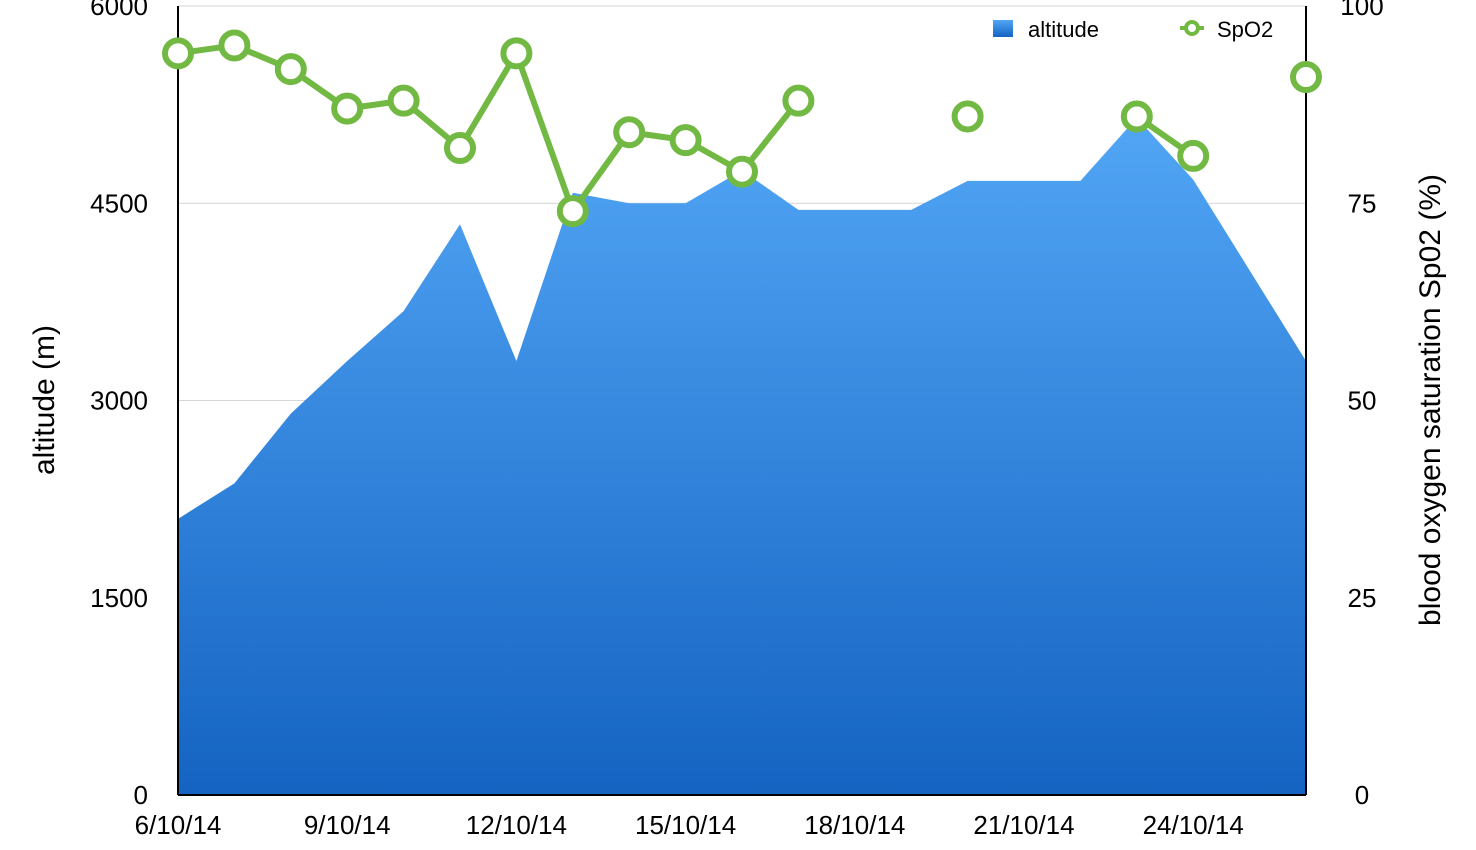 The image size is (1476, 850). I want to click on x-tick-label: 21/10/14, so click(1023, 825).